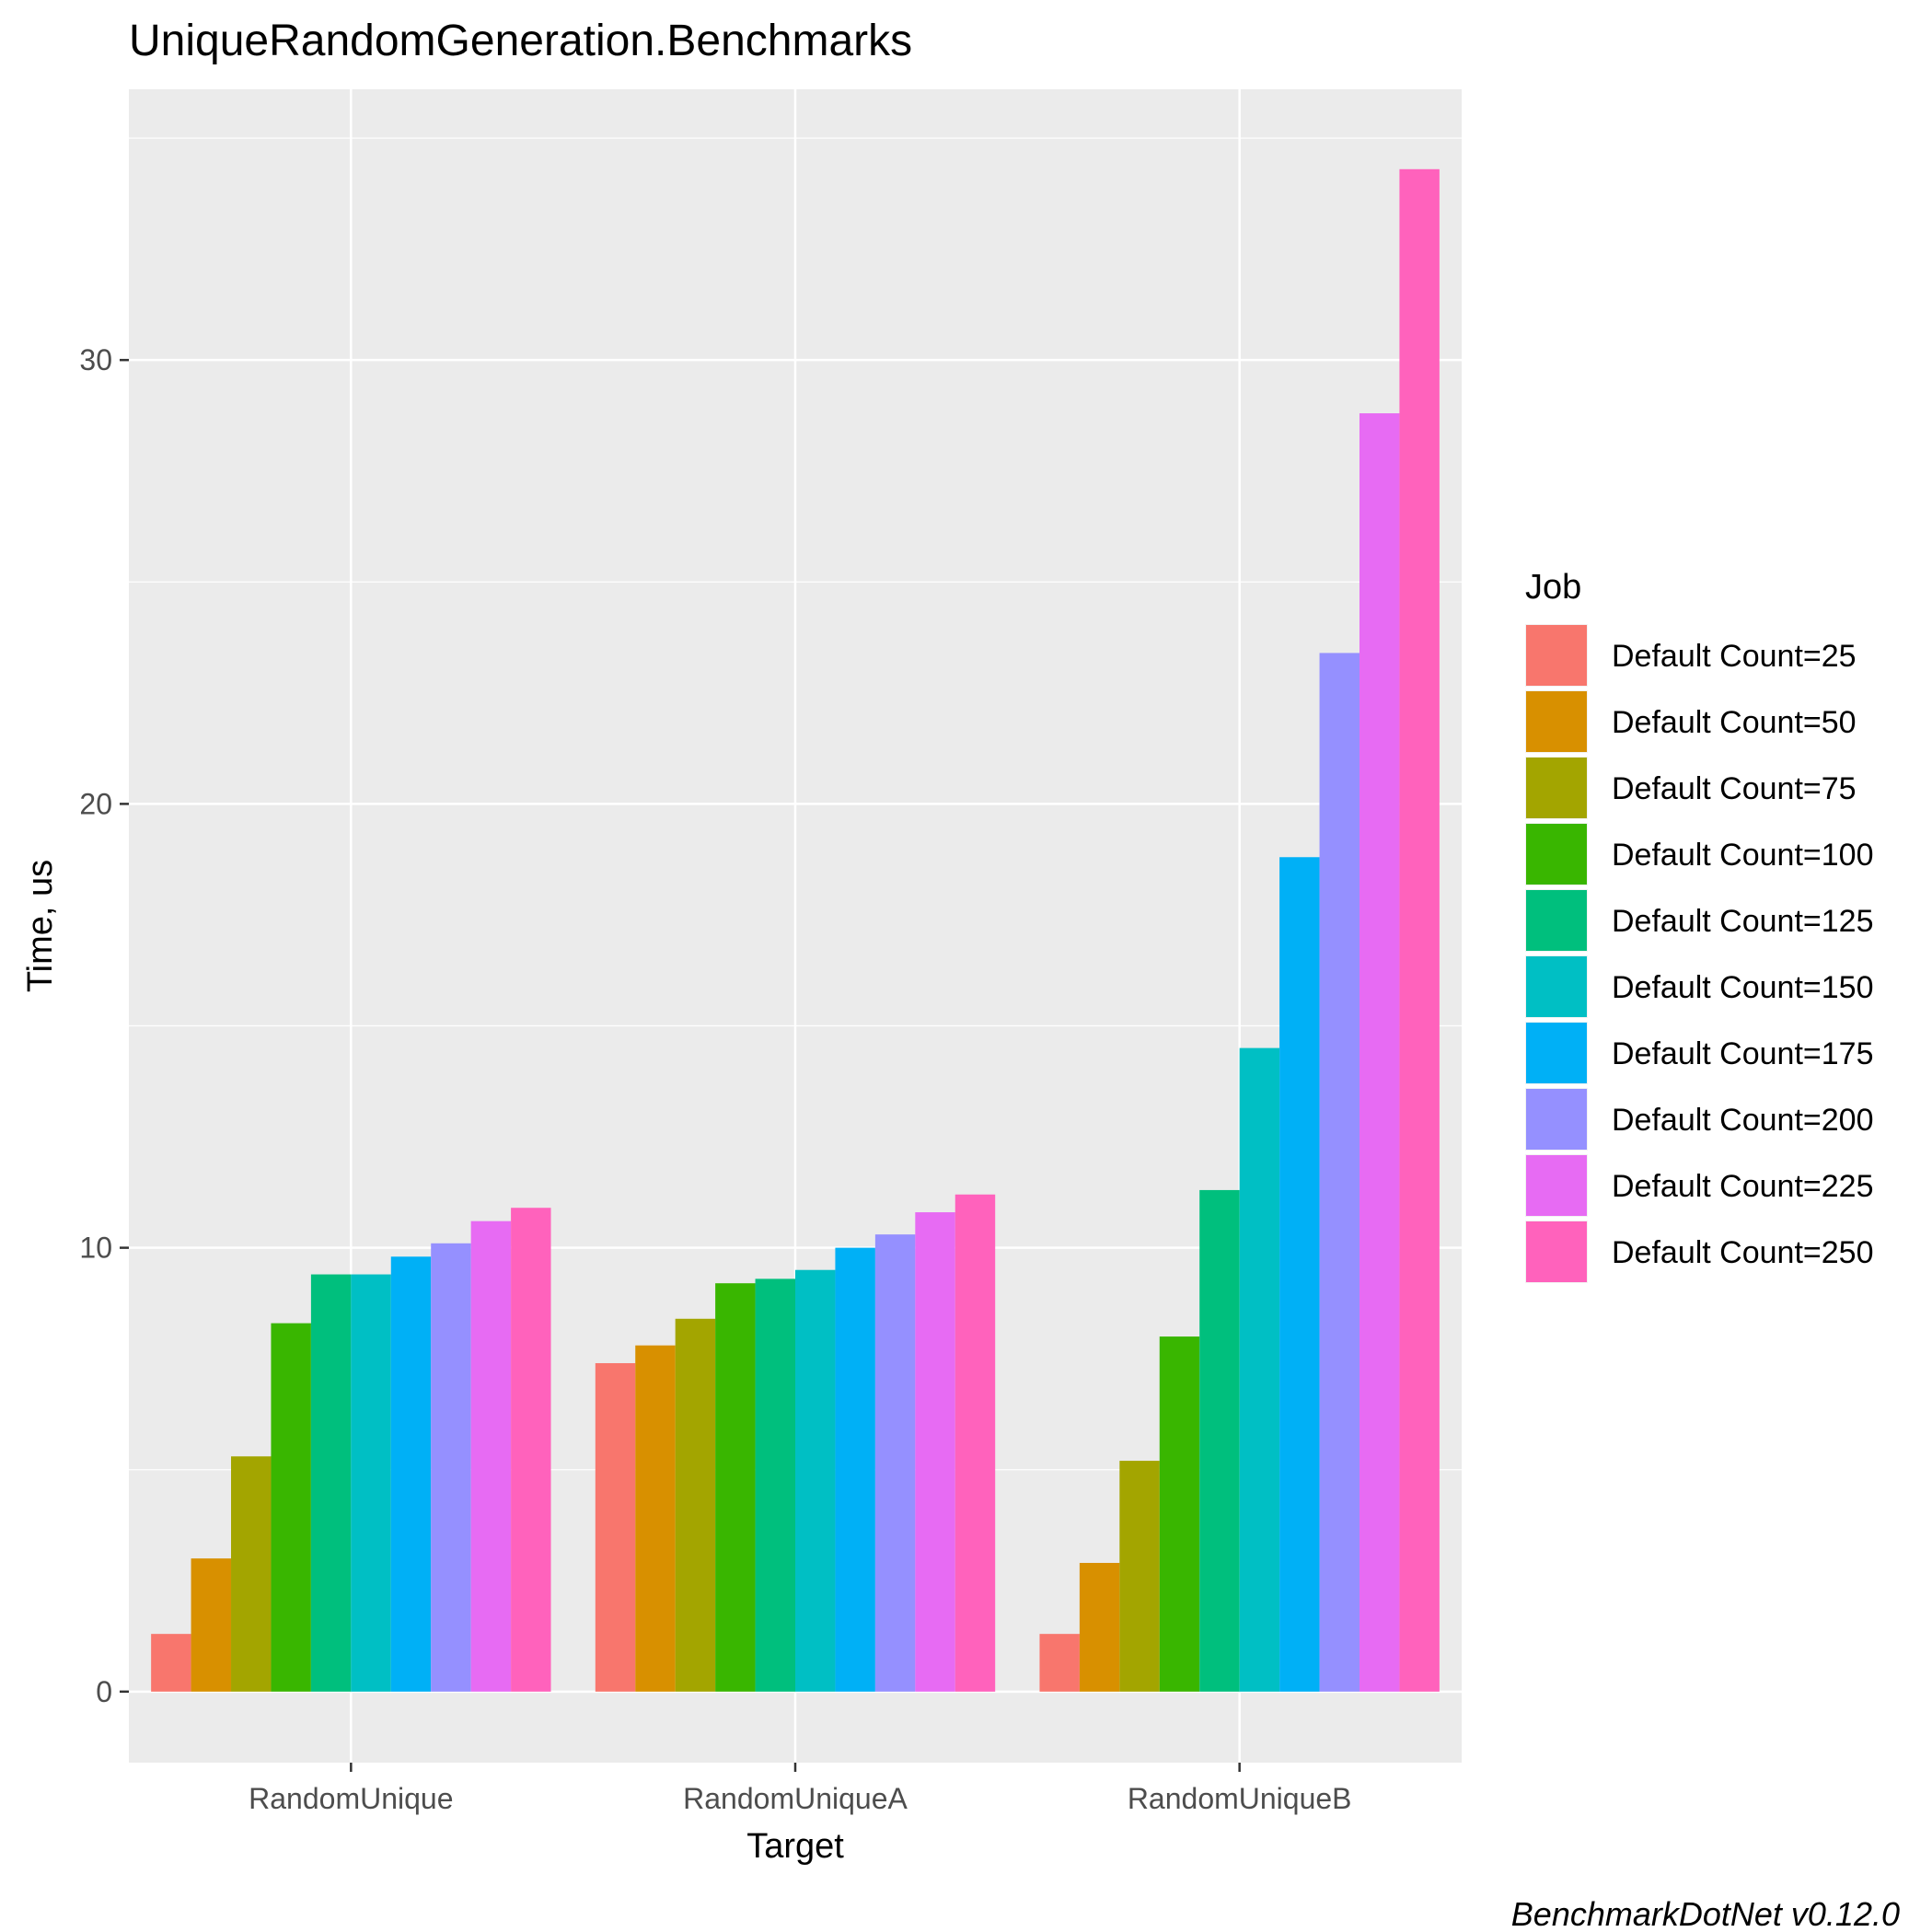  What do you see at coordinates (795, 1847) in the screenshot?
I see `x-axis-label: Target` at bounding box center [795, 1847].